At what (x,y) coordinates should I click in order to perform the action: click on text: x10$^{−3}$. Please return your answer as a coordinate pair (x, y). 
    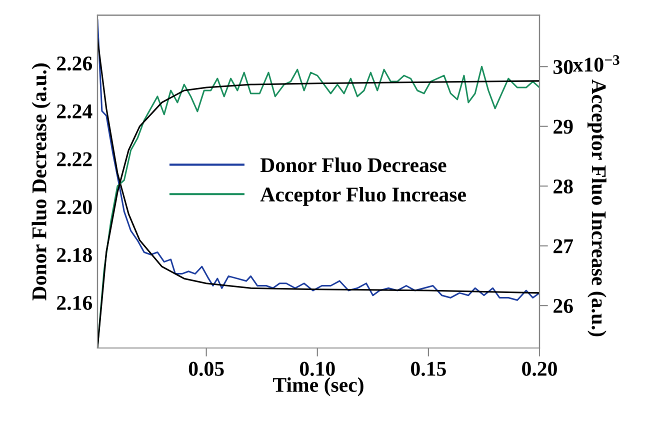
    Looking at the image, I should click on (596, 63).